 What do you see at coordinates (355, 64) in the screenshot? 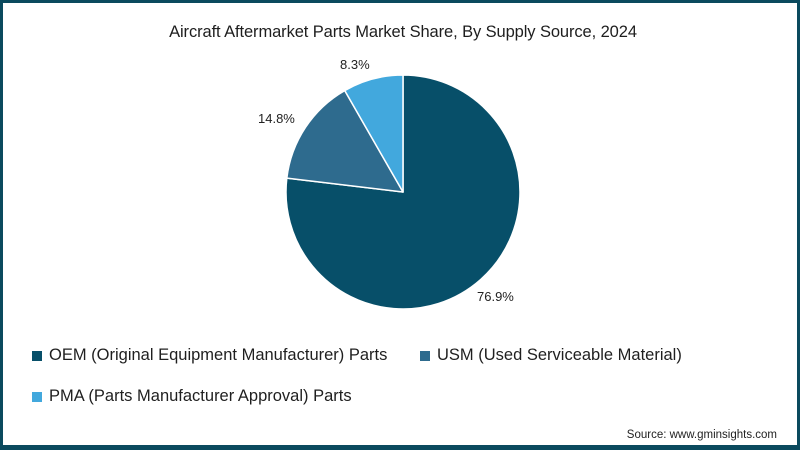
I see `label-pma-percent: 8.3%` at bounding box center [355, 64].